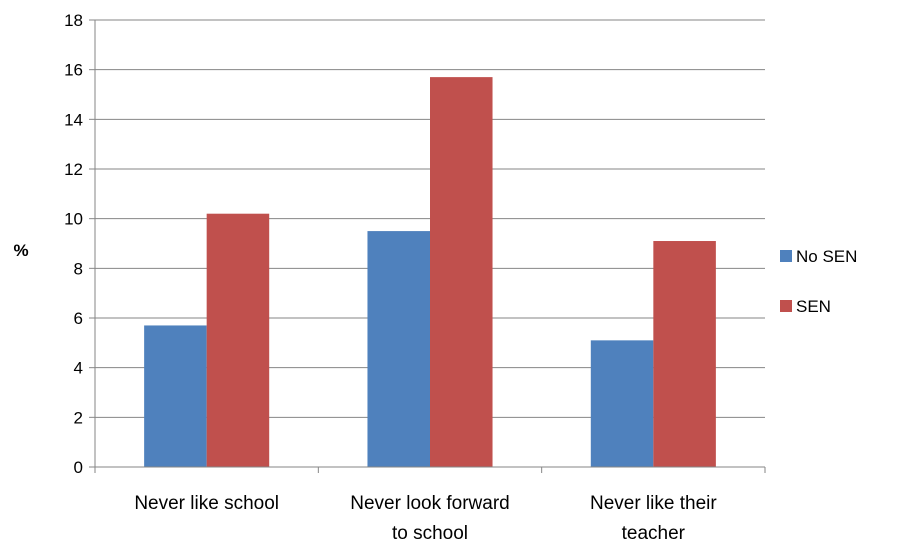 The image size is (910, 552). Describe the element at coordinates (73, 70) in the screenshot. I see `y-tick-label: 16` at that location.